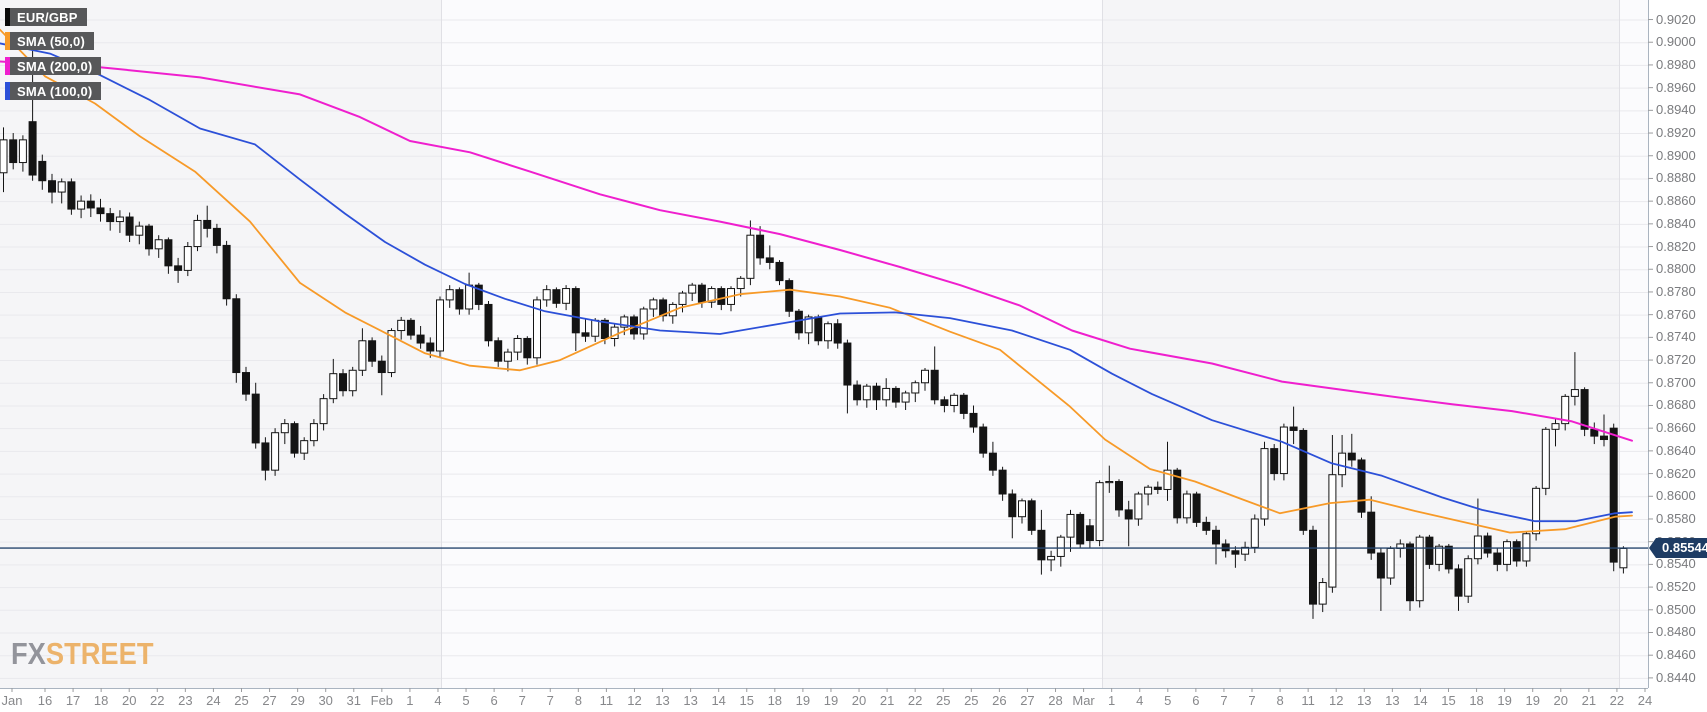  What do you see at coordinates (1676, 155) in the screenshot?
I see `price-axis-label: 0.8900` at bounding box center [1676, 155].